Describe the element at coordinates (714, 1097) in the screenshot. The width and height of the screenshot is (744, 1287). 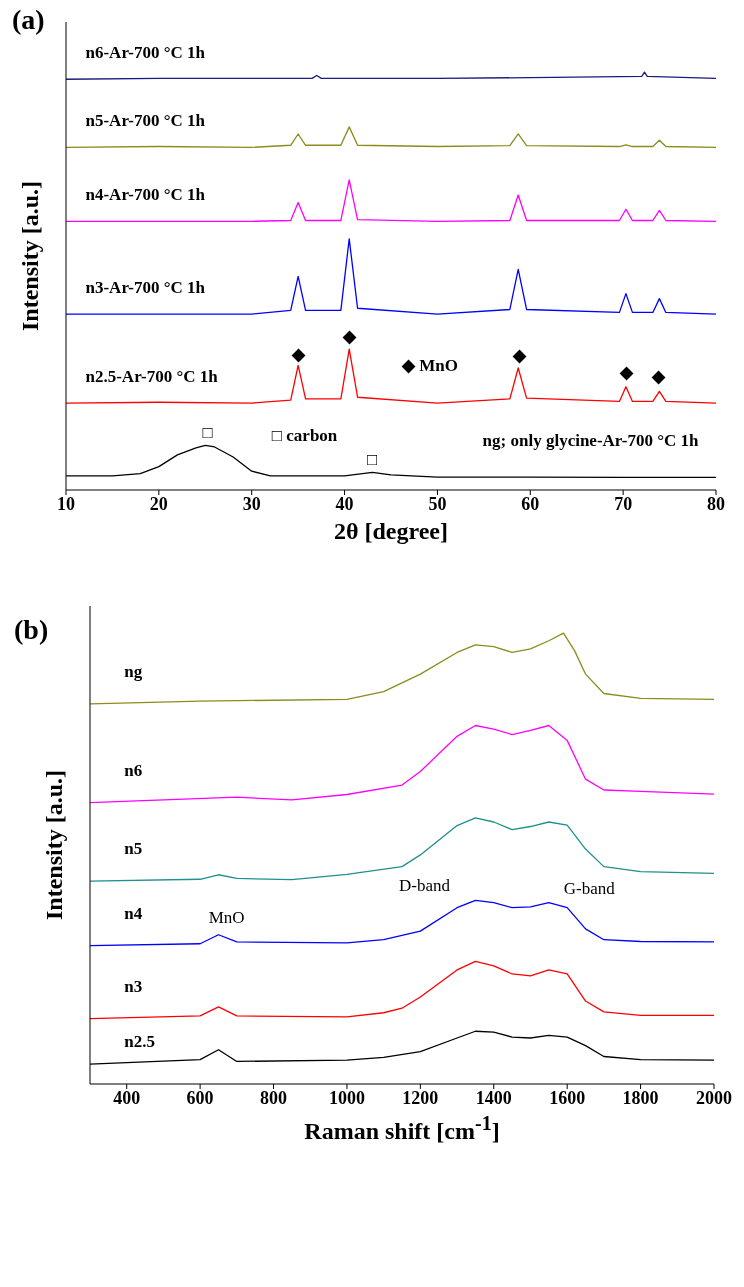
I see `x-tick-label: 2000` at that location.